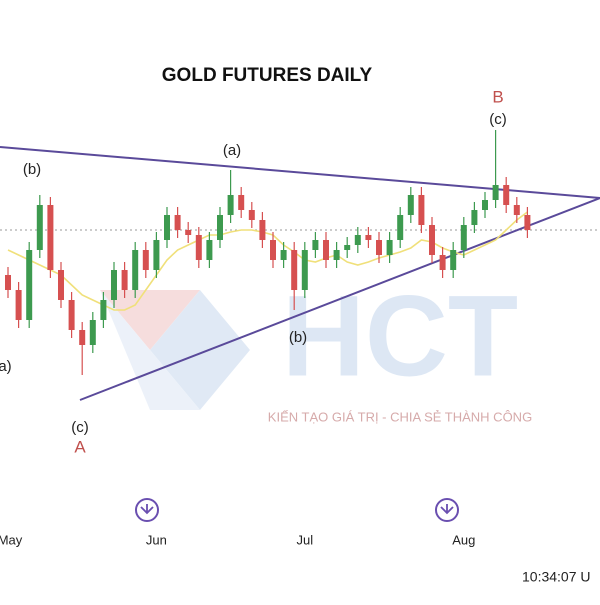 The width and height of the screenshot is (600, 605). I want to click on x-tick-label: May, so click(11, 539).